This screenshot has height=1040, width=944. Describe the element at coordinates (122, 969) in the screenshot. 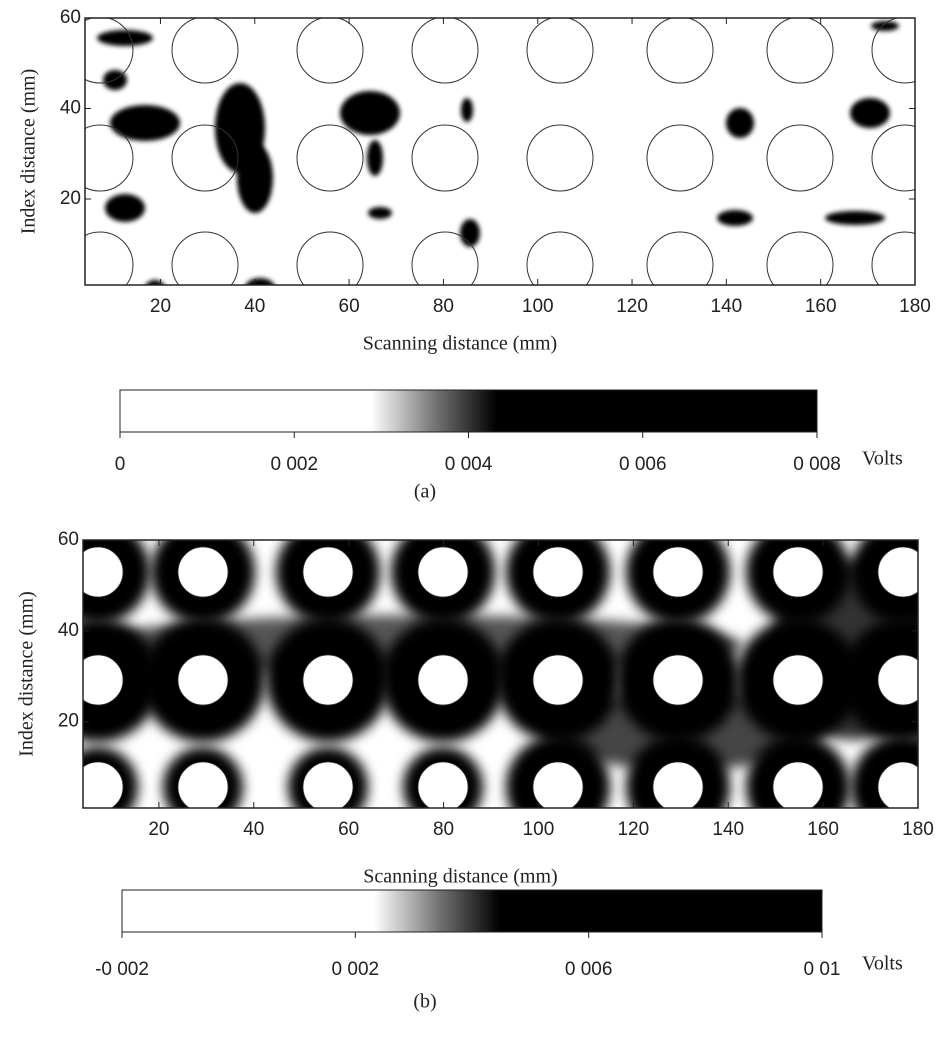

I see `colorbar-tick-label: -0 002` at that location.